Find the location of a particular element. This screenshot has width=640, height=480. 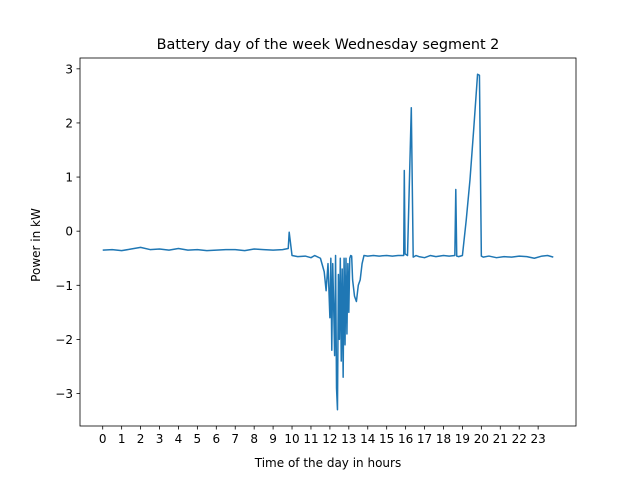

x-tick-label: 2 is located at coordinates (141, 439).